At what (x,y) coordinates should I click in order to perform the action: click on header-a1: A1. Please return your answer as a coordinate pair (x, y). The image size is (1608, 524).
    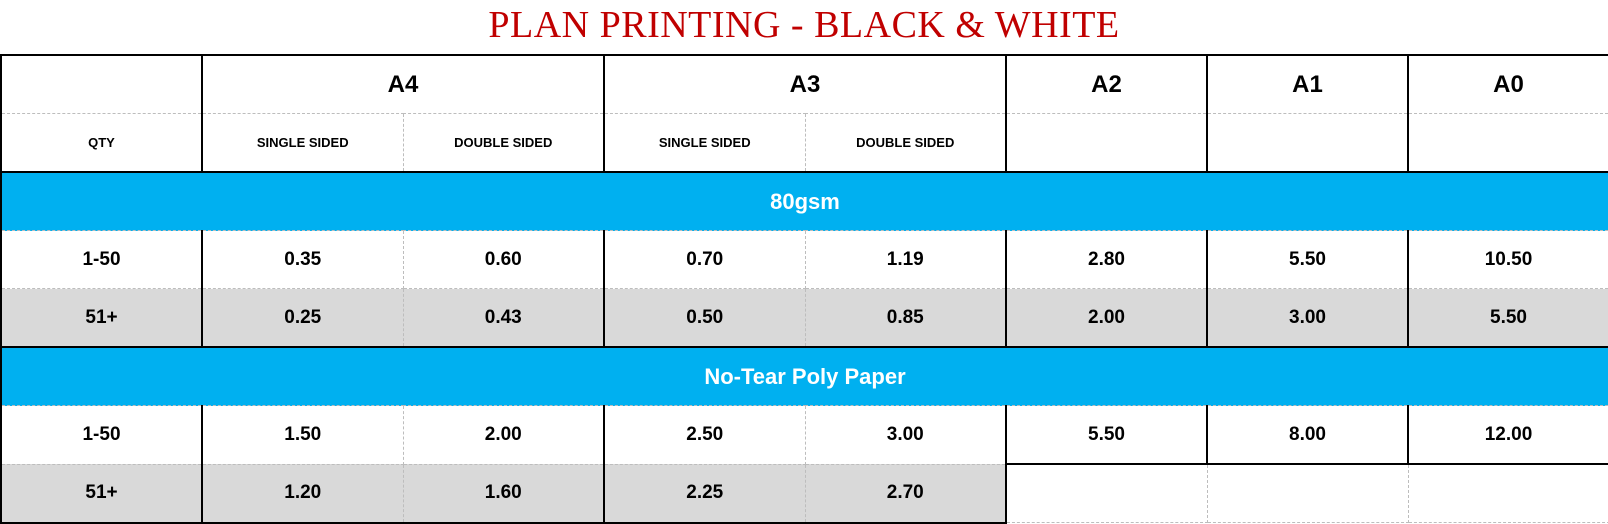
    Looking at the image, I should click on (1307, 84).